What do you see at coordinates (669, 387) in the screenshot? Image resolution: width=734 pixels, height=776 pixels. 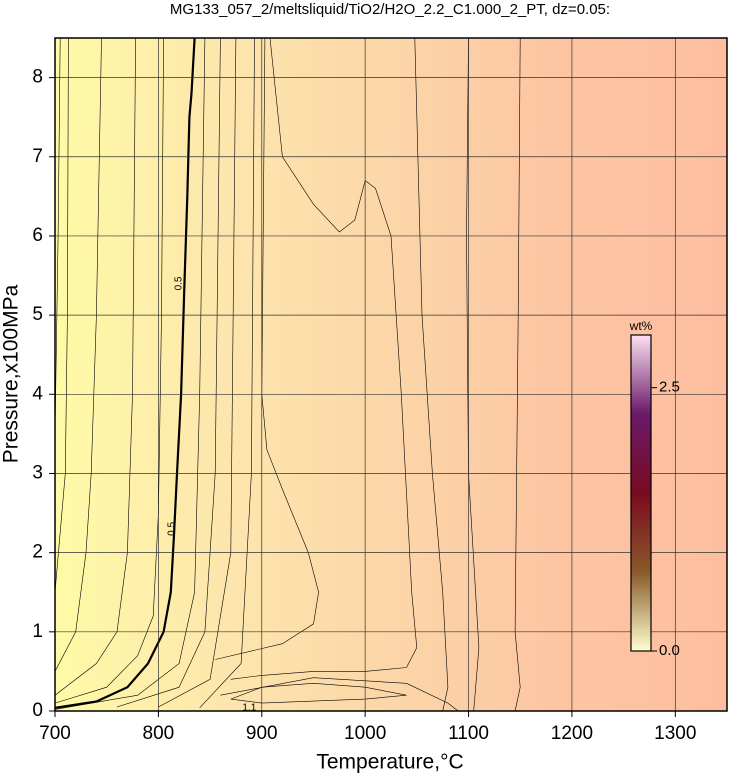 I see `colorbar-tick-label: 2.5` at bounding box center [669, 387].